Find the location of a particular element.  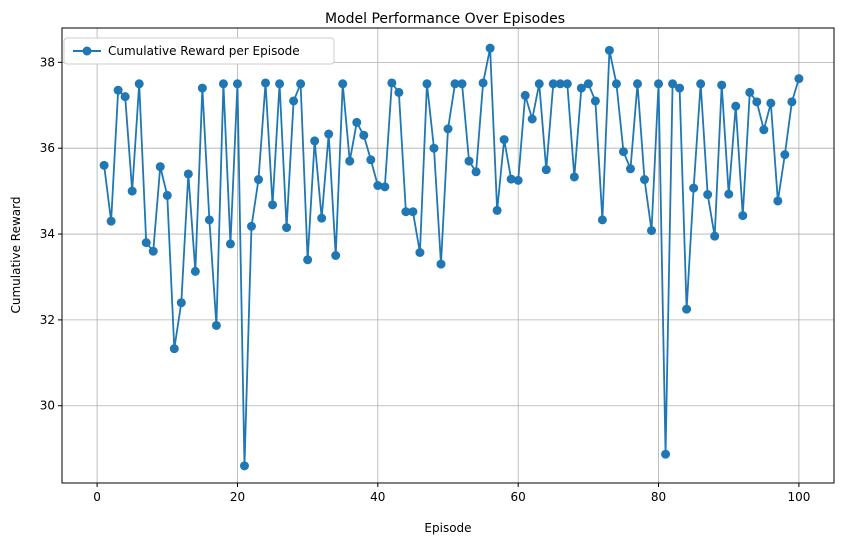

chart-title: Model Performance Over Episodes is located at coordinates (445, 19).